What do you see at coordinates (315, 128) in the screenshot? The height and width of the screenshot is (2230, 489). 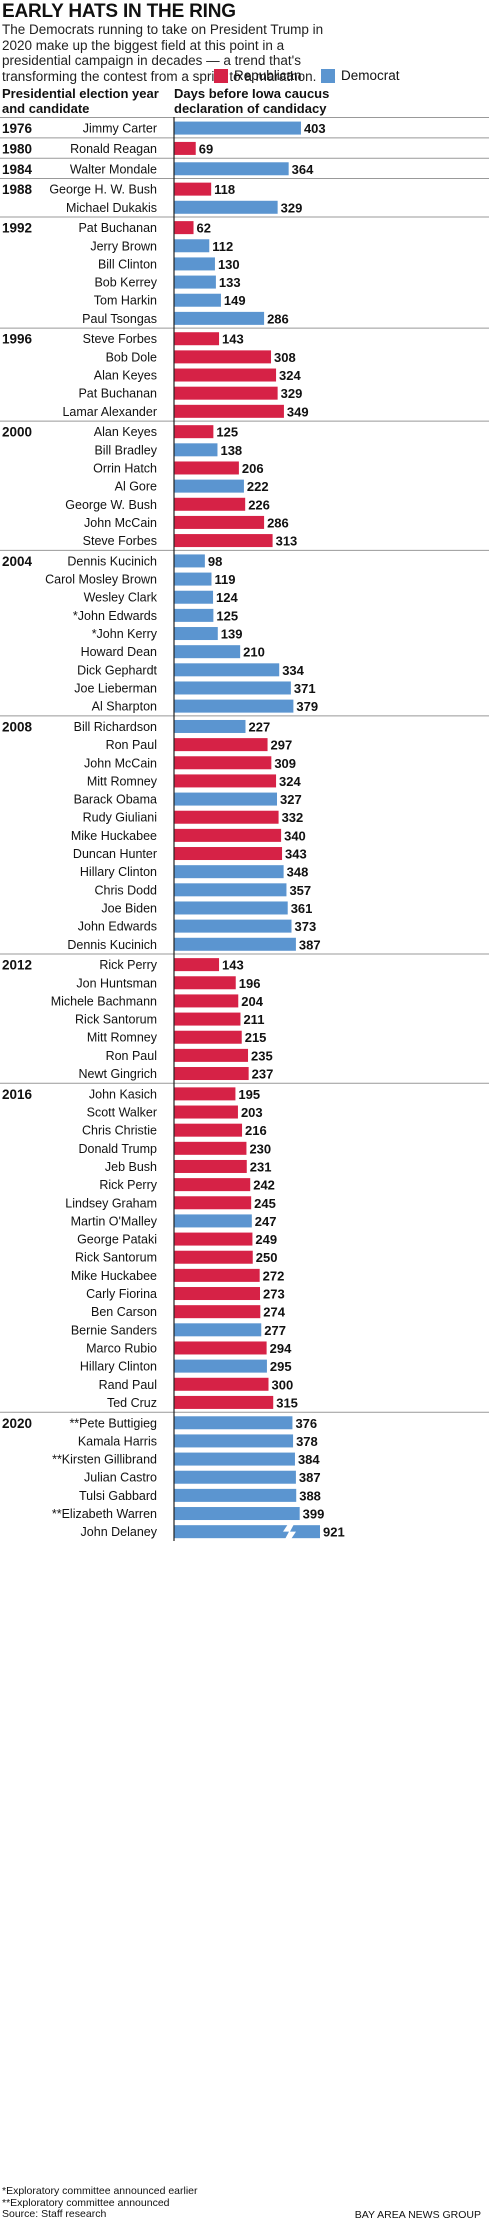 I see `value-label: 403` at bounding box center [315, 128].